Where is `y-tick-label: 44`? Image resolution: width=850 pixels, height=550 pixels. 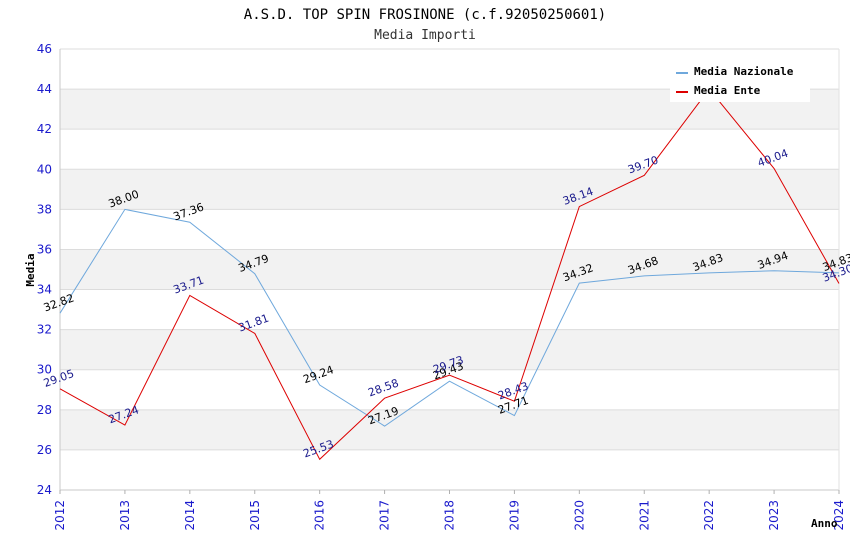
y-tick-label: 44 is located at coordinates (44, 89).